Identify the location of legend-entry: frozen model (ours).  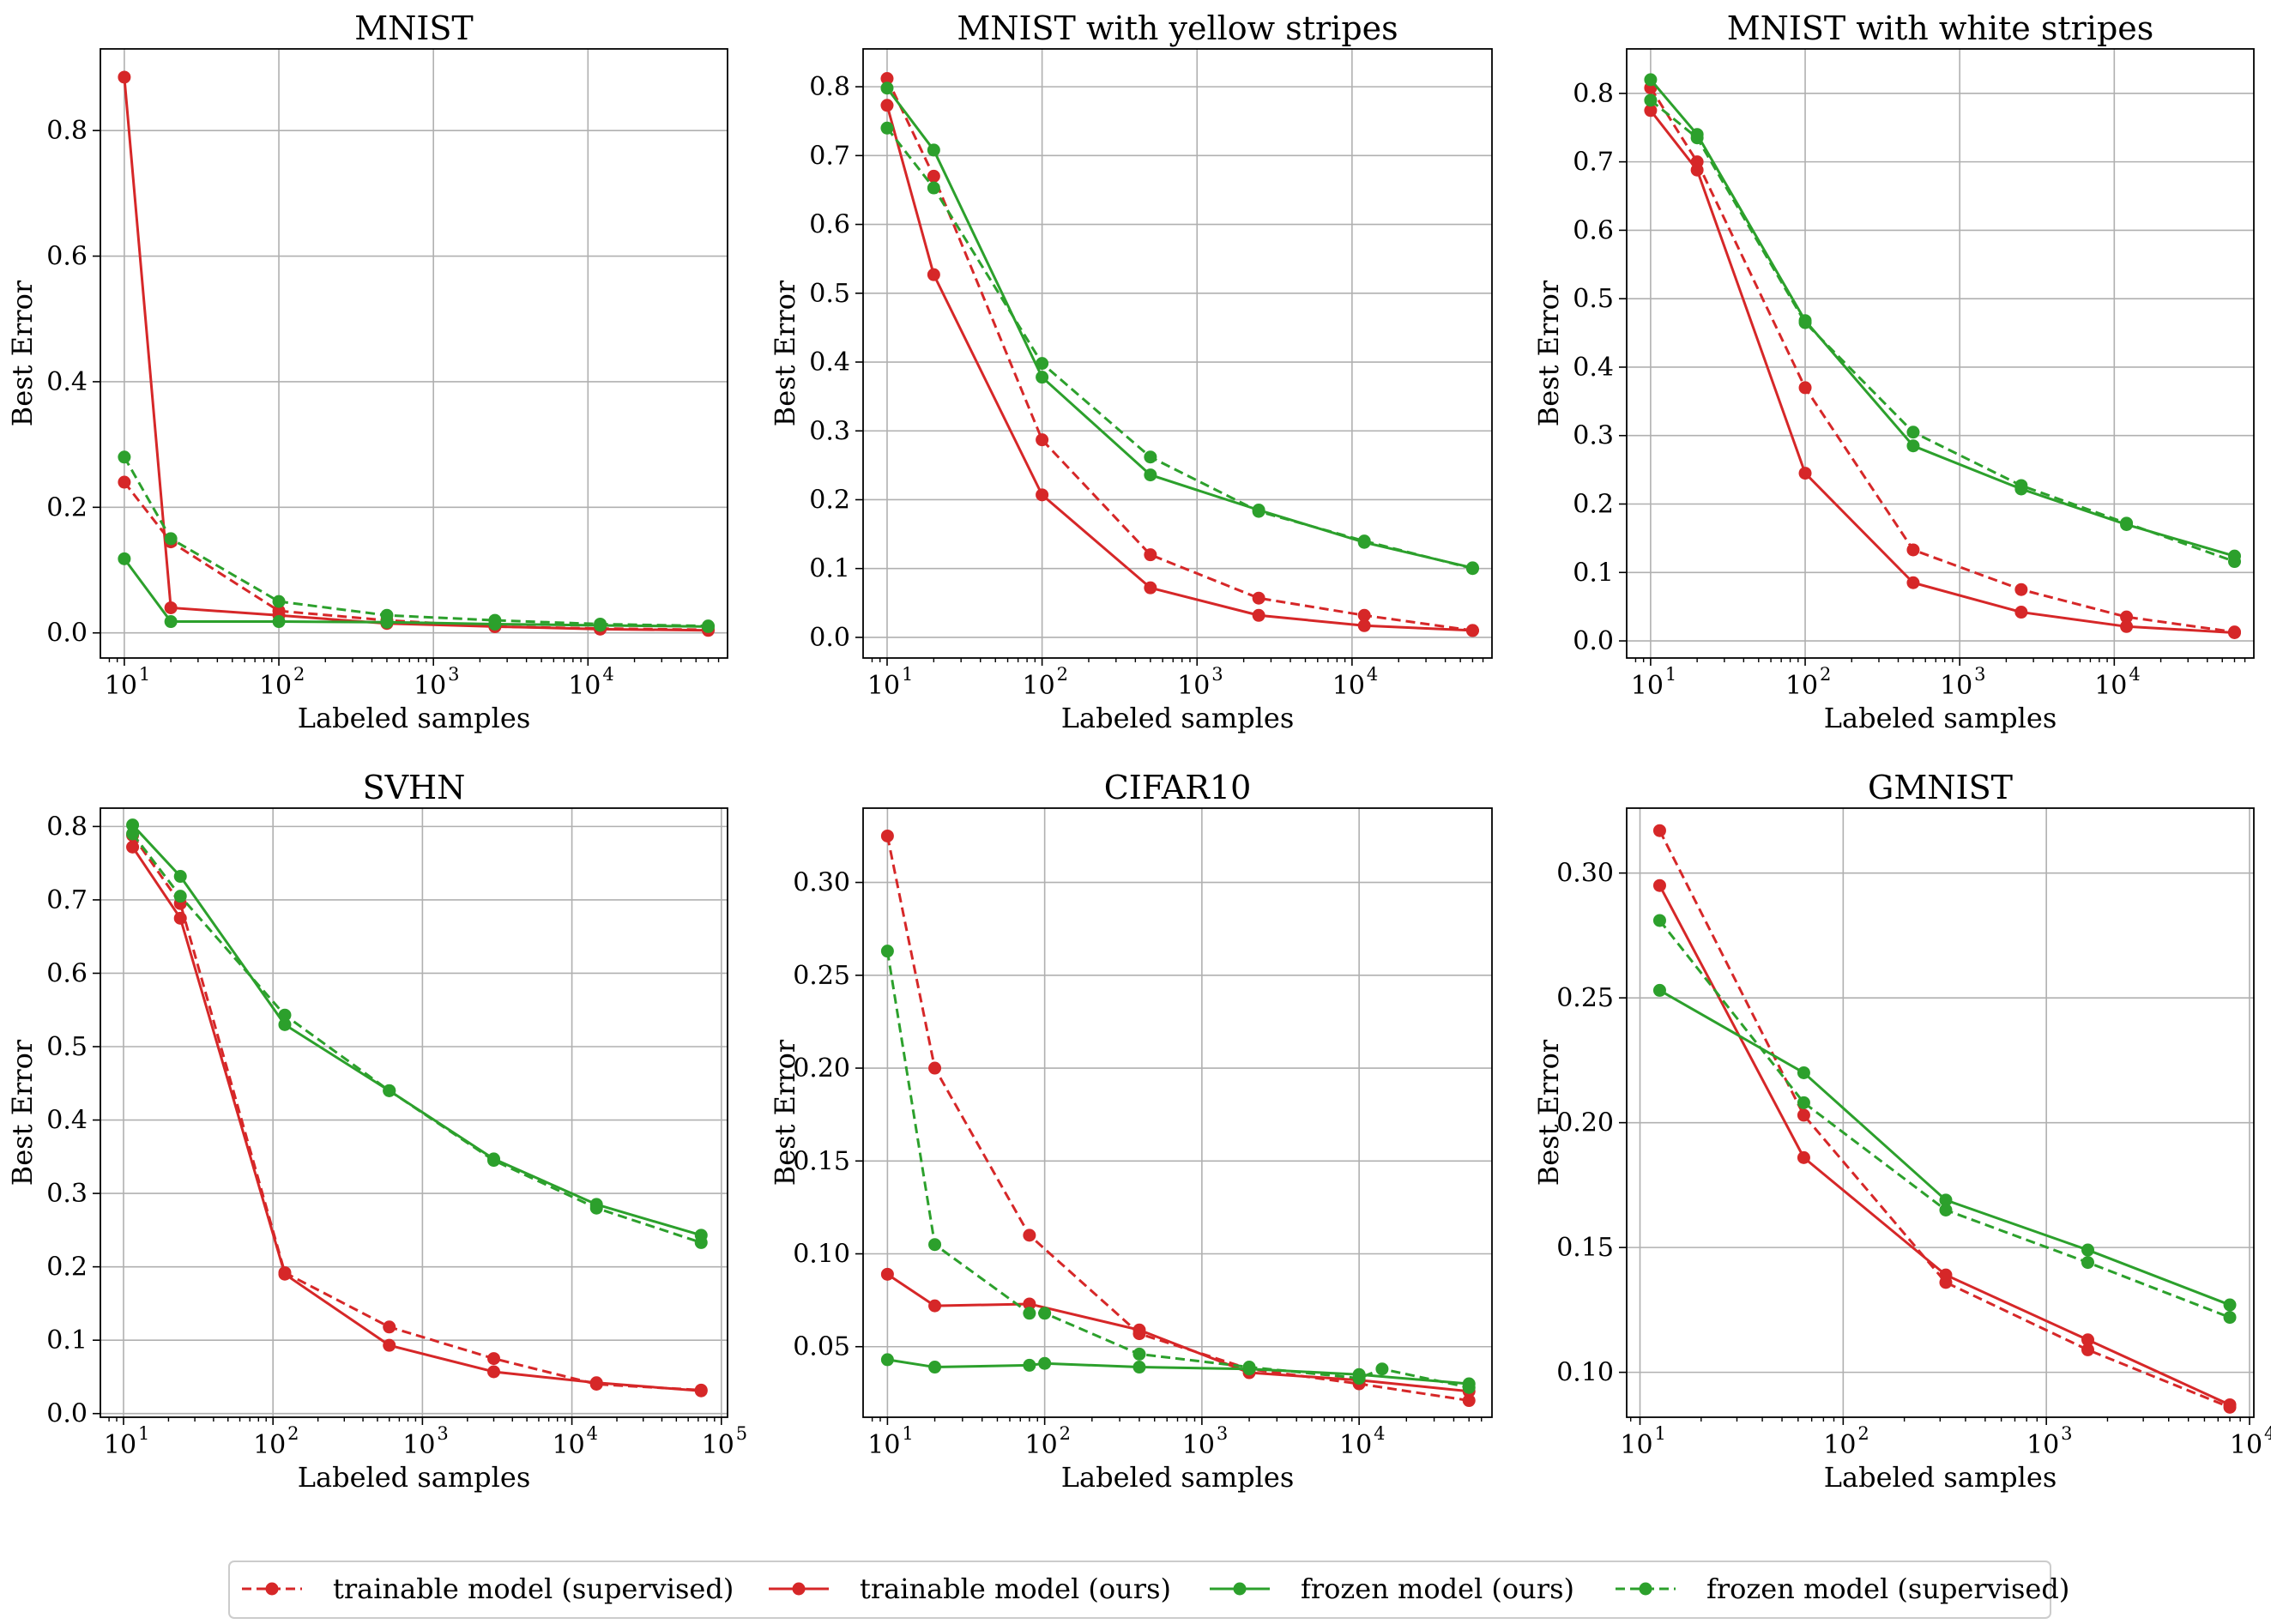
(1392, 1589).